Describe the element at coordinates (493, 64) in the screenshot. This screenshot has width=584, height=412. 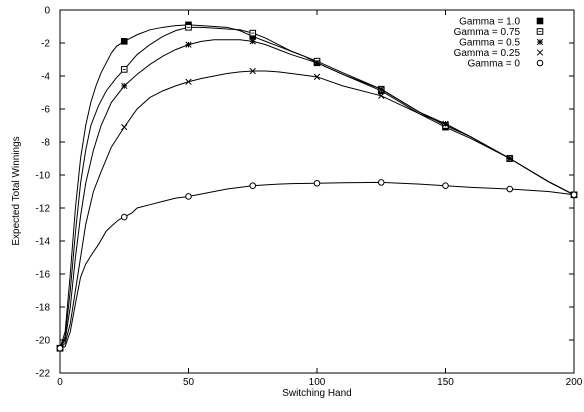
I see `legend-label-4: Gamma = 0` at that location.